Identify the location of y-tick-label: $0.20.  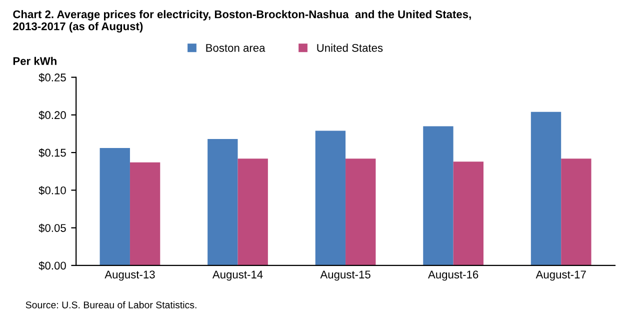
(52, 115).